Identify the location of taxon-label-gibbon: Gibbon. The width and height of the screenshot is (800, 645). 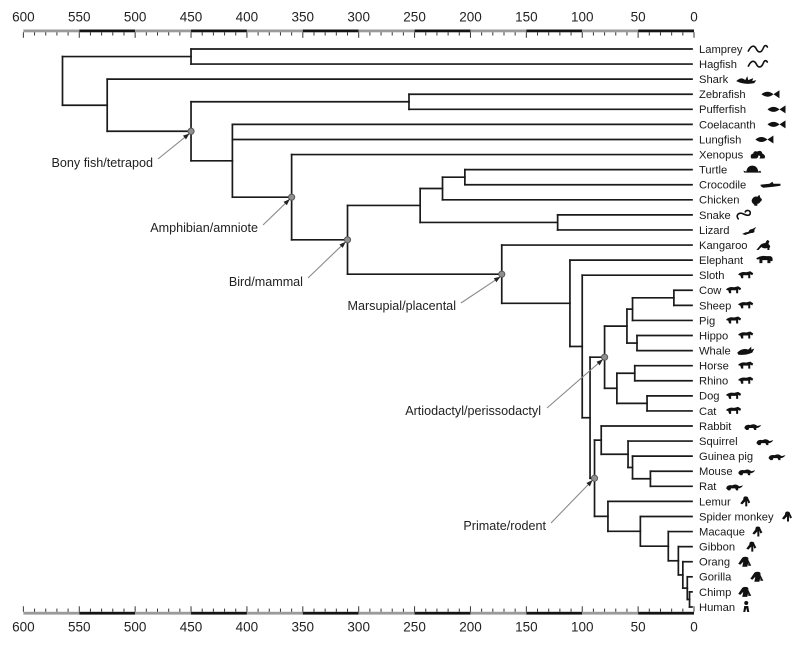
(717, 548).